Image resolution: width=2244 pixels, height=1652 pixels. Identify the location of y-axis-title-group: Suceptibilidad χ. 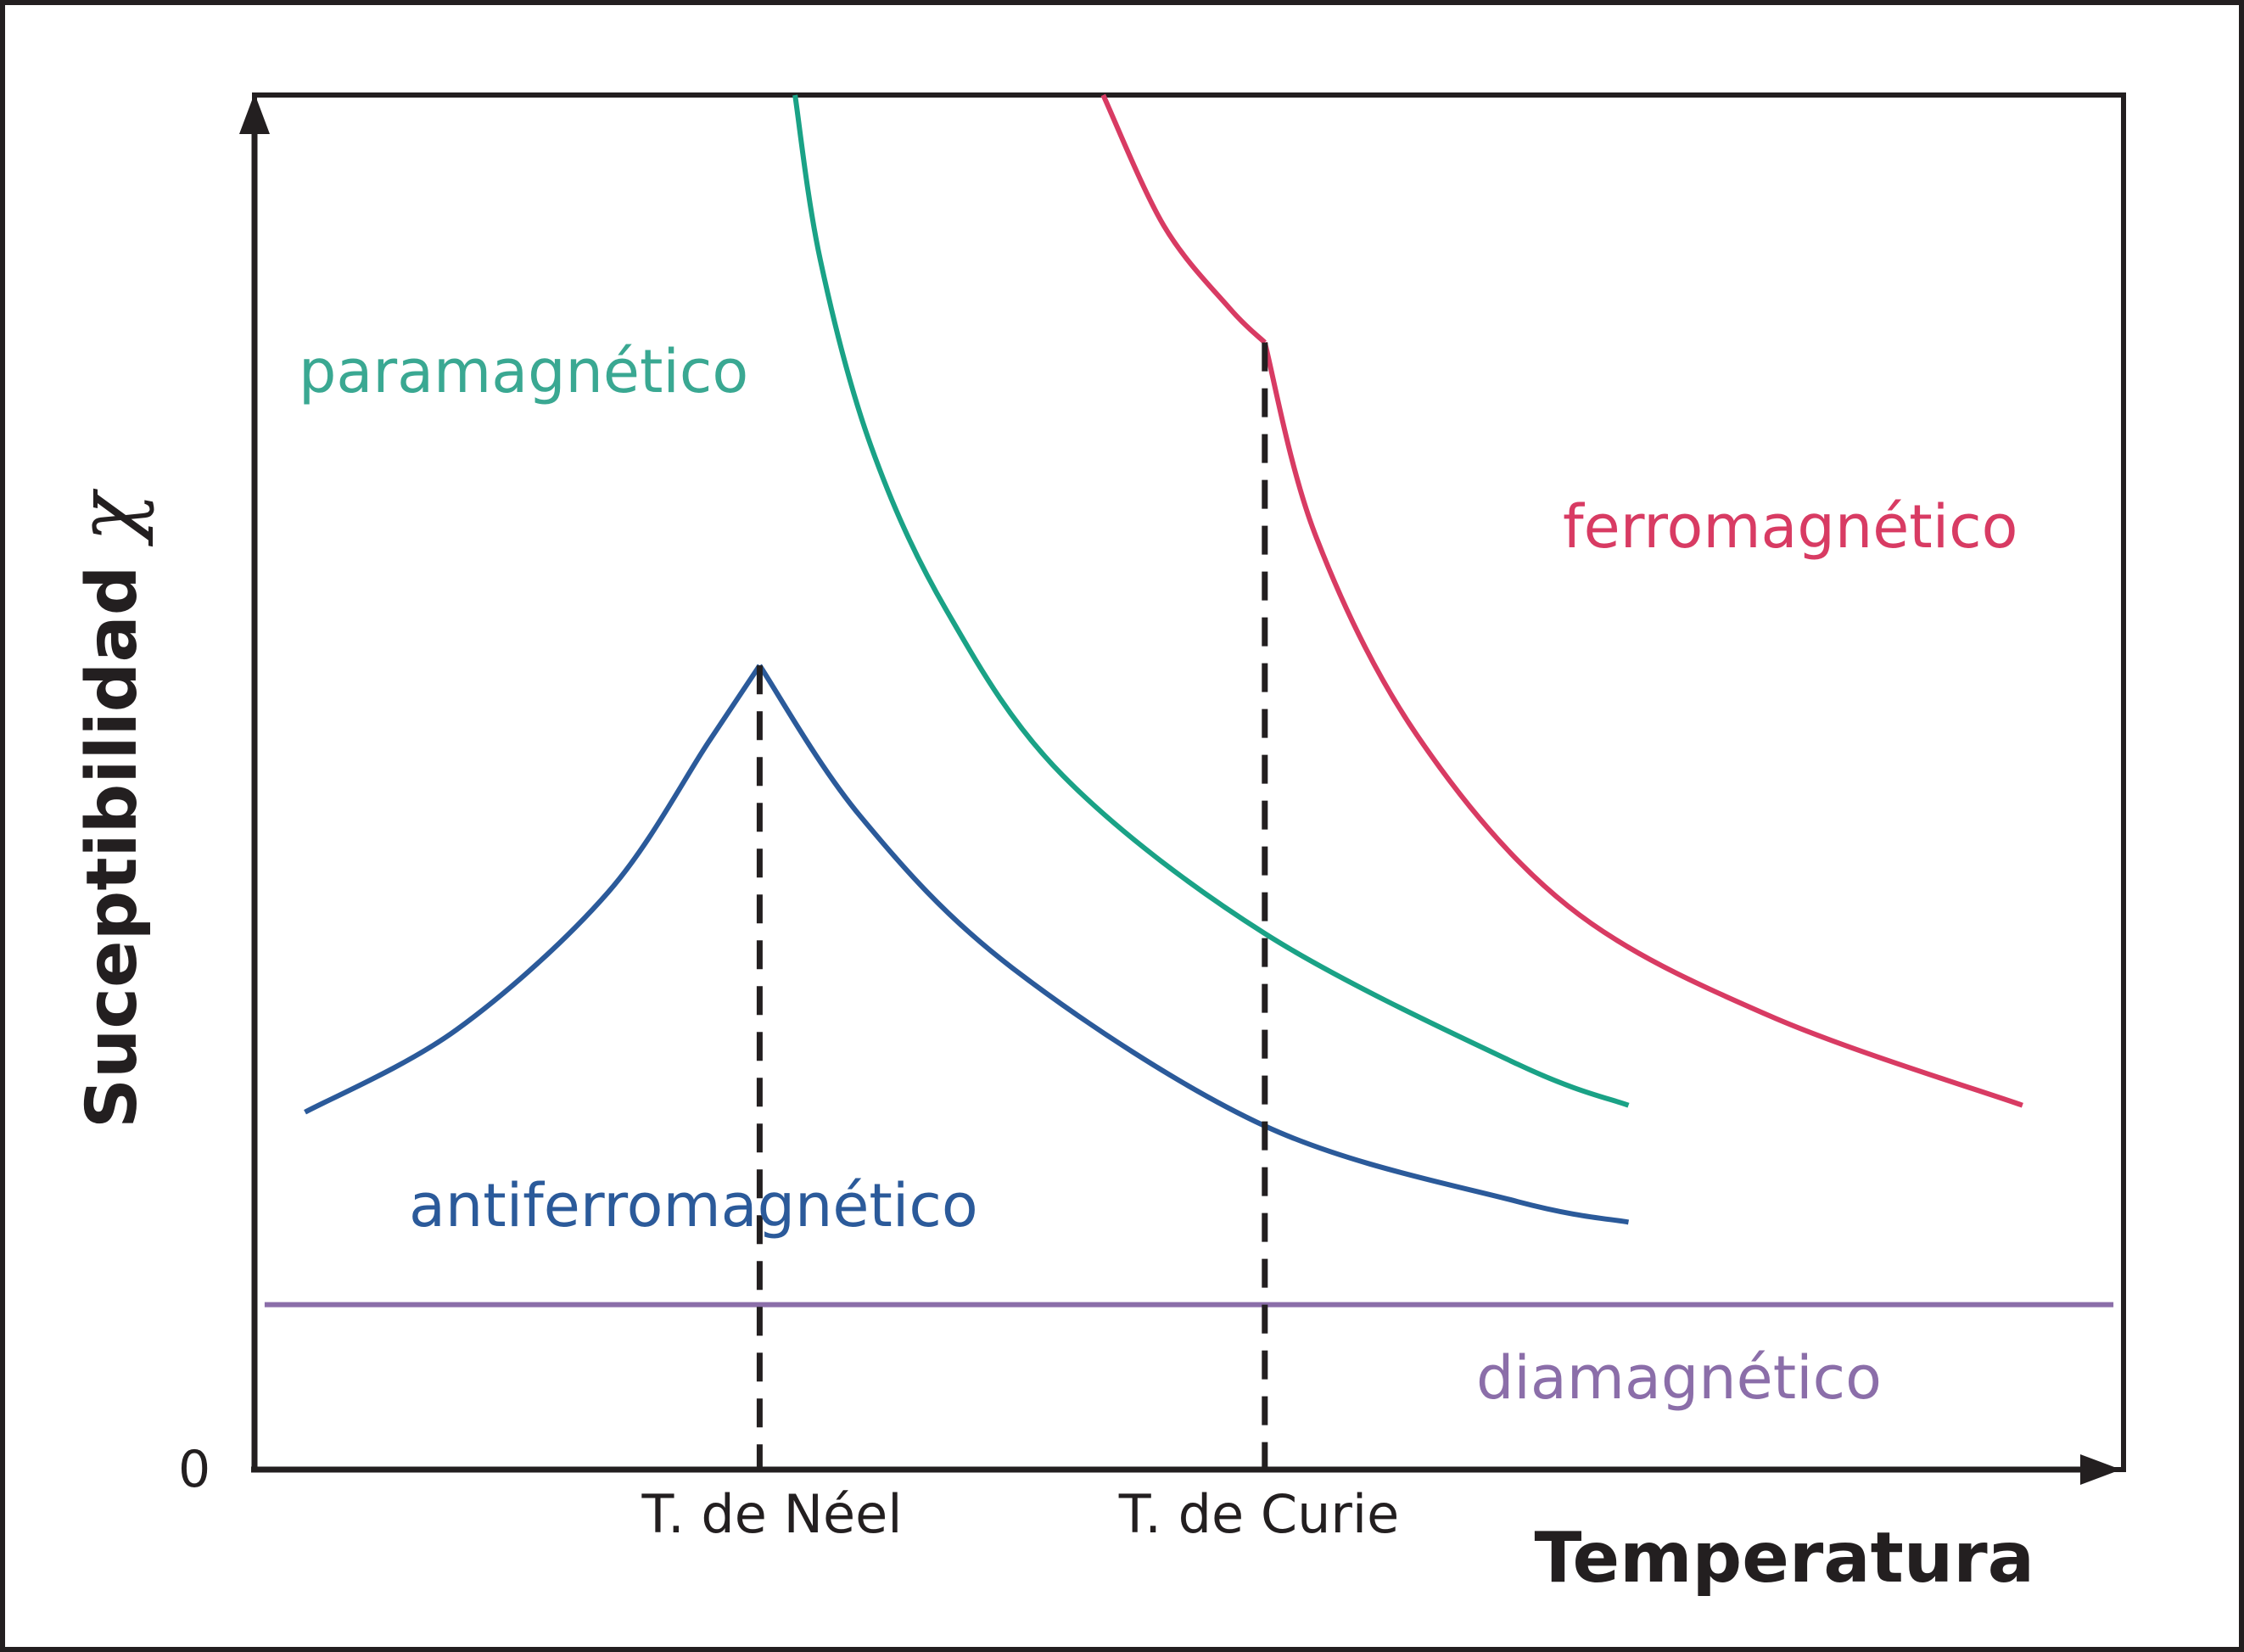
(108, 808).